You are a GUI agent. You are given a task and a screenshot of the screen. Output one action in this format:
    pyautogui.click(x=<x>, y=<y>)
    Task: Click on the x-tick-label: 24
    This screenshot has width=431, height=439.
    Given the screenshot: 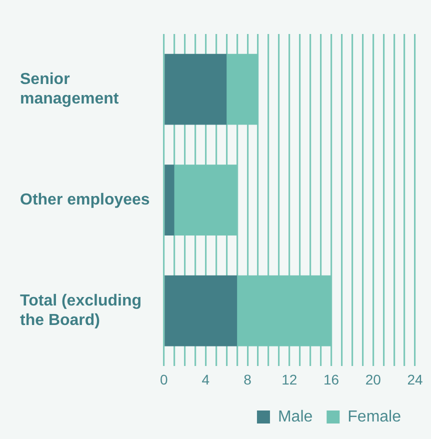 What is the action you would take?
    pyautogui.click(x=415, y=379)
    